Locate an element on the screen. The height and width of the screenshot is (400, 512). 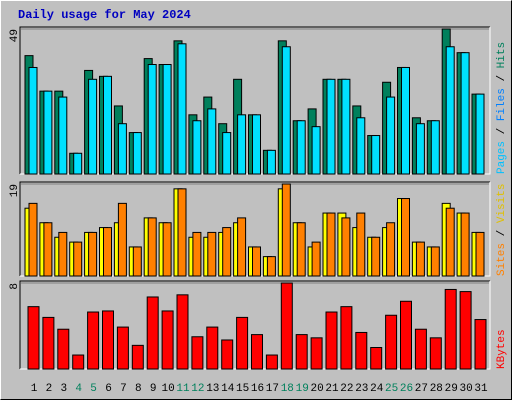
x-tick-label: 27 is located at coordinates (421, 389).